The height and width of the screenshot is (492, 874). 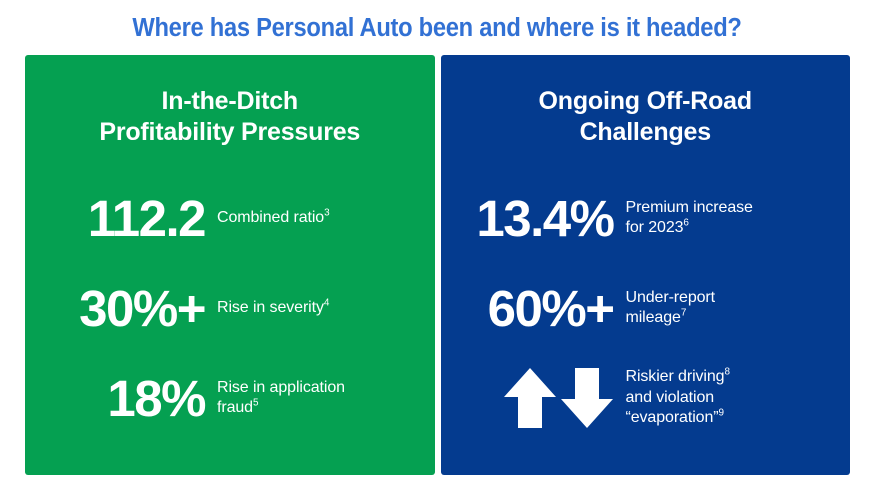 What do you see at coordinates (689, 207) in the screenshot?
I see `stat-label-line1: Premium increase` at bounding box center [689, 207].